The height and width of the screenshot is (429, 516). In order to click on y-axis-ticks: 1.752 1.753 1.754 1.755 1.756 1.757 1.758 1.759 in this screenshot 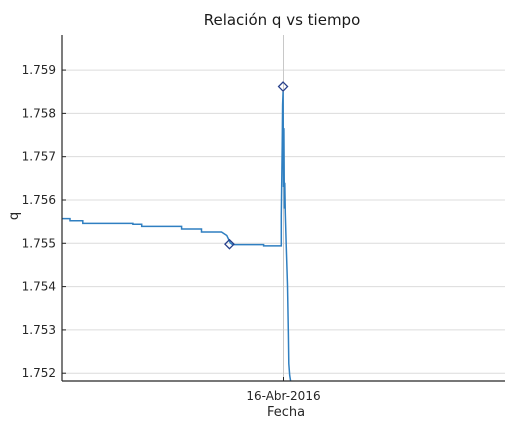, I will do `click(44, 221)`.